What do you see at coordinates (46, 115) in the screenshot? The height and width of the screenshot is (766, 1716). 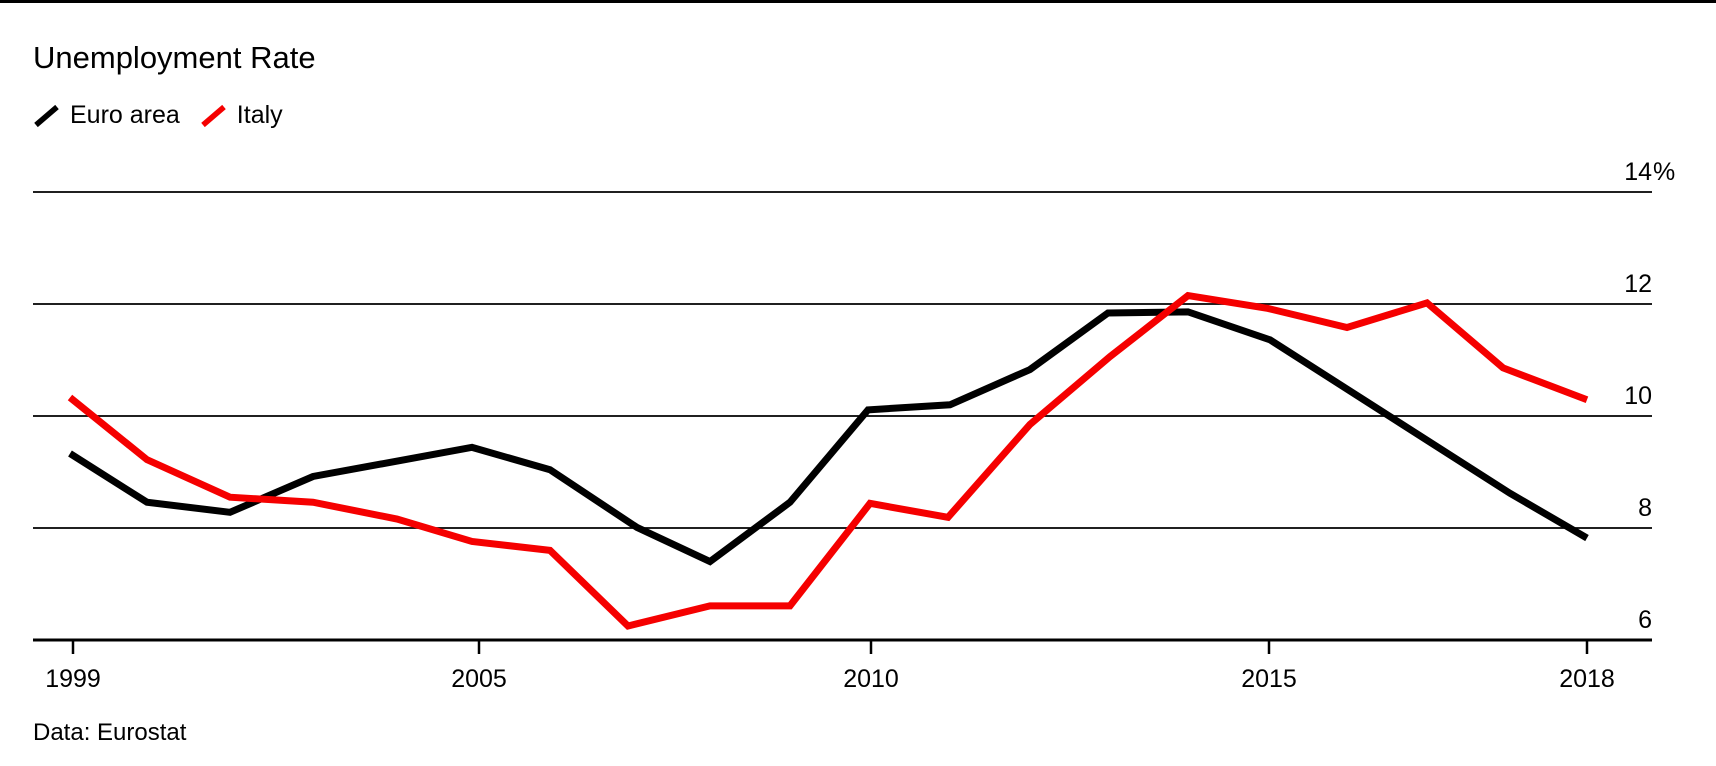 I see `euro-area-line-swatch-icon` at bounding box center [46, 115].